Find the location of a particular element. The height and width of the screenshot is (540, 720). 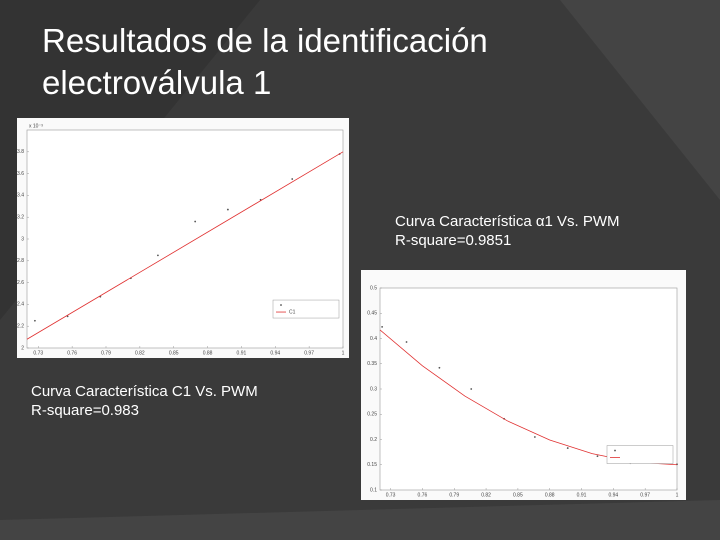

y-tick-label: 2.4 is located at coordinates (20, 305).